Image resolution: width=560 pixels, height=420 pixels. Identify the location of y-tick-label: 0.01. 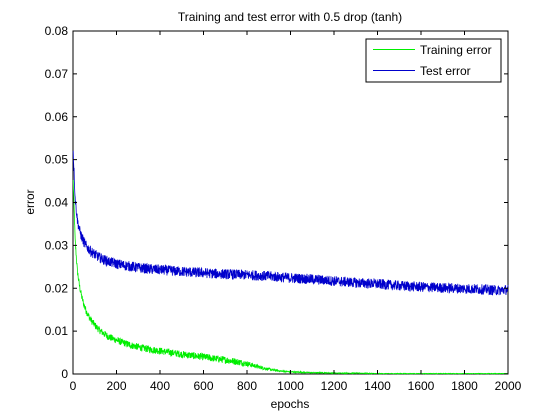
(57, 331).